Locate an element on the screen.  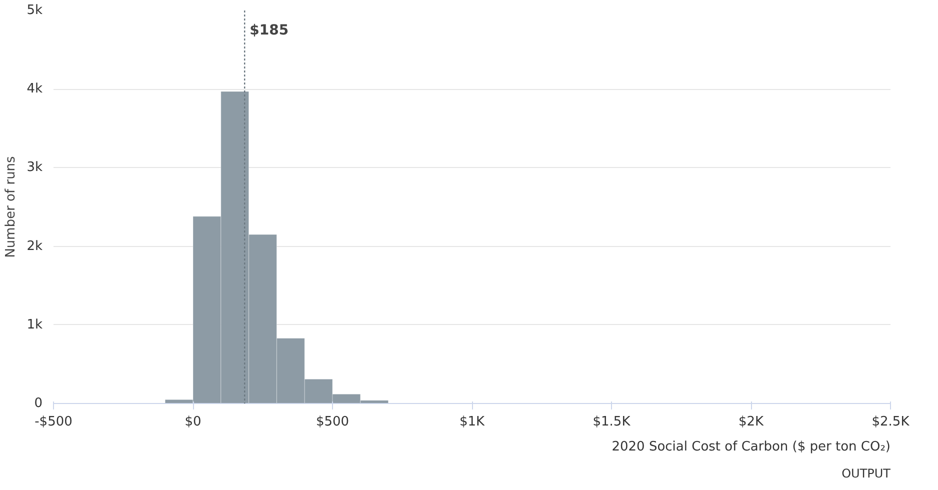
y-axis-title: Number of runs is located at coordinates (11, 207).